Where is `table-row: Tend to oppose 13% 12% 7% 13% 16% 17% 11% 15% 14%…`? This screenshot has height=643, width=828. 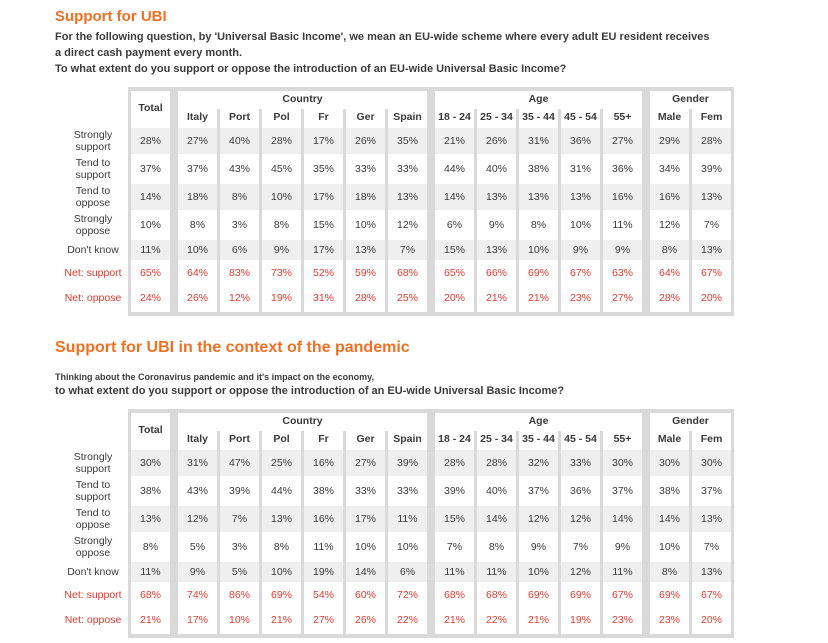
table-row: Tend to oppose 13% 12% 7% 13% 16% 17% 11% 15% 14%… is located at coordinates (394, 519).